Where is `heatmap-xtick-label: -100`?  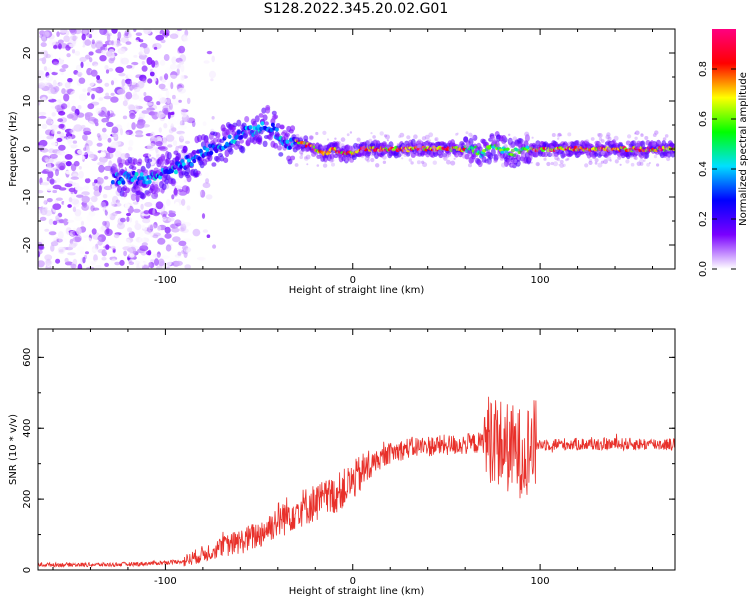 heatmap-xtick-label: -100 is located at coordinates (165, 280).